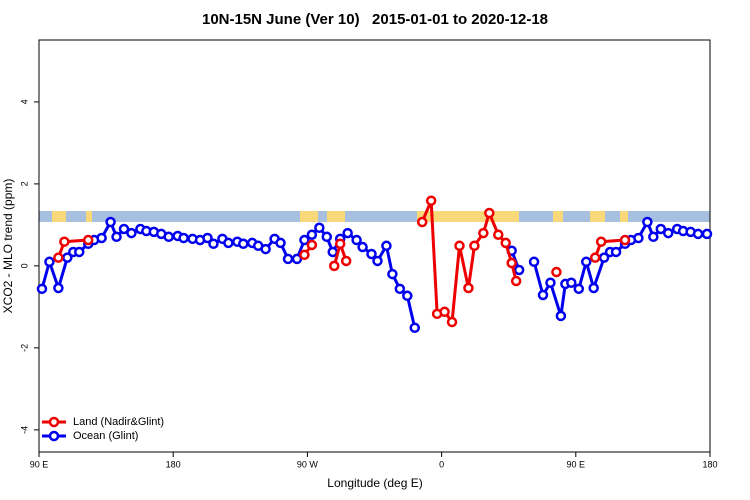  I want to click on y-tick-label: 0, so click(24, 265).